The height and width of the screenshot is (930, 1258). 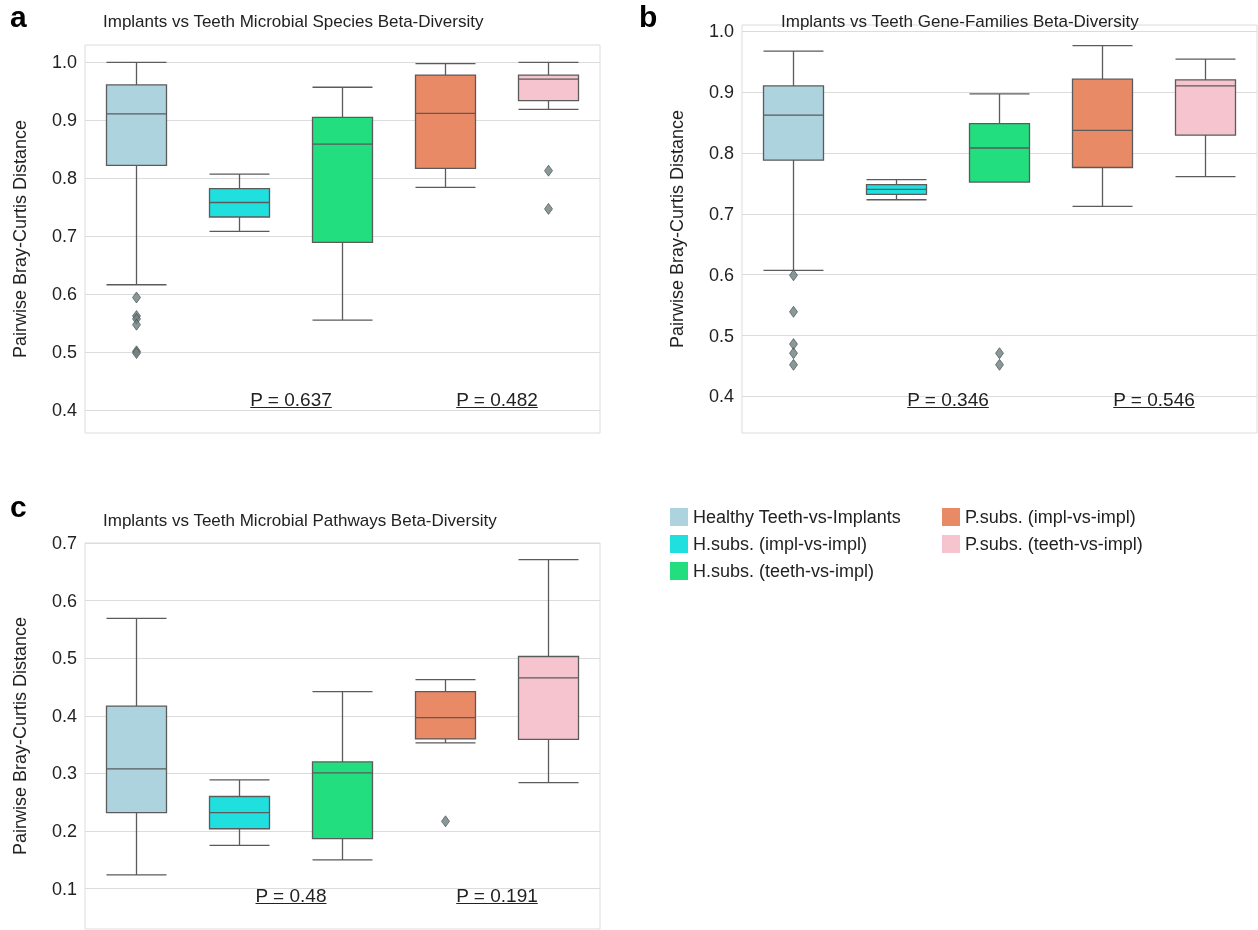 I want to click on legend-label: P.subs. (teeth-vs-impl), so click(x=1054, y=544).